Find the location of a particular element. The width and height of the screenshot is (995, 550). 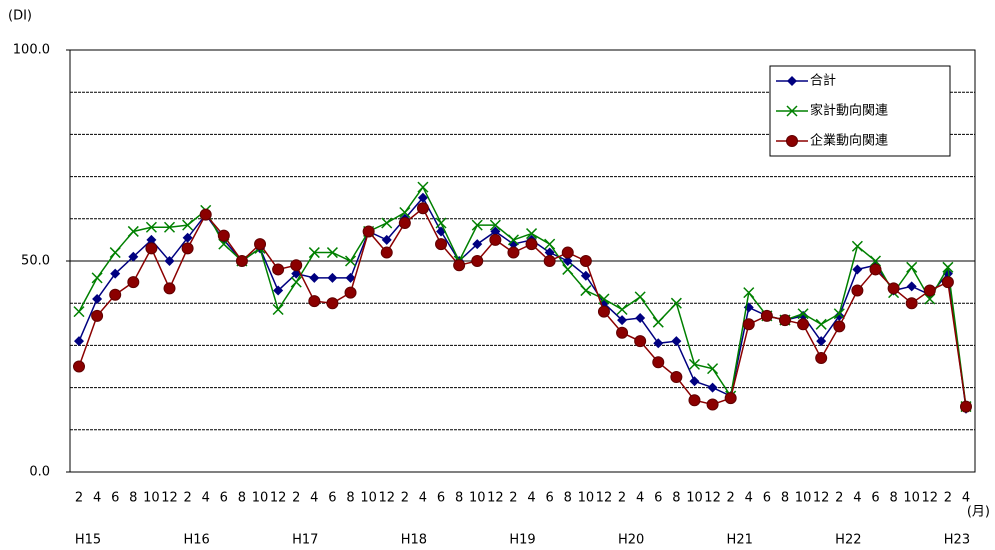

year-label: H22 is located at coordinates (848, 540).